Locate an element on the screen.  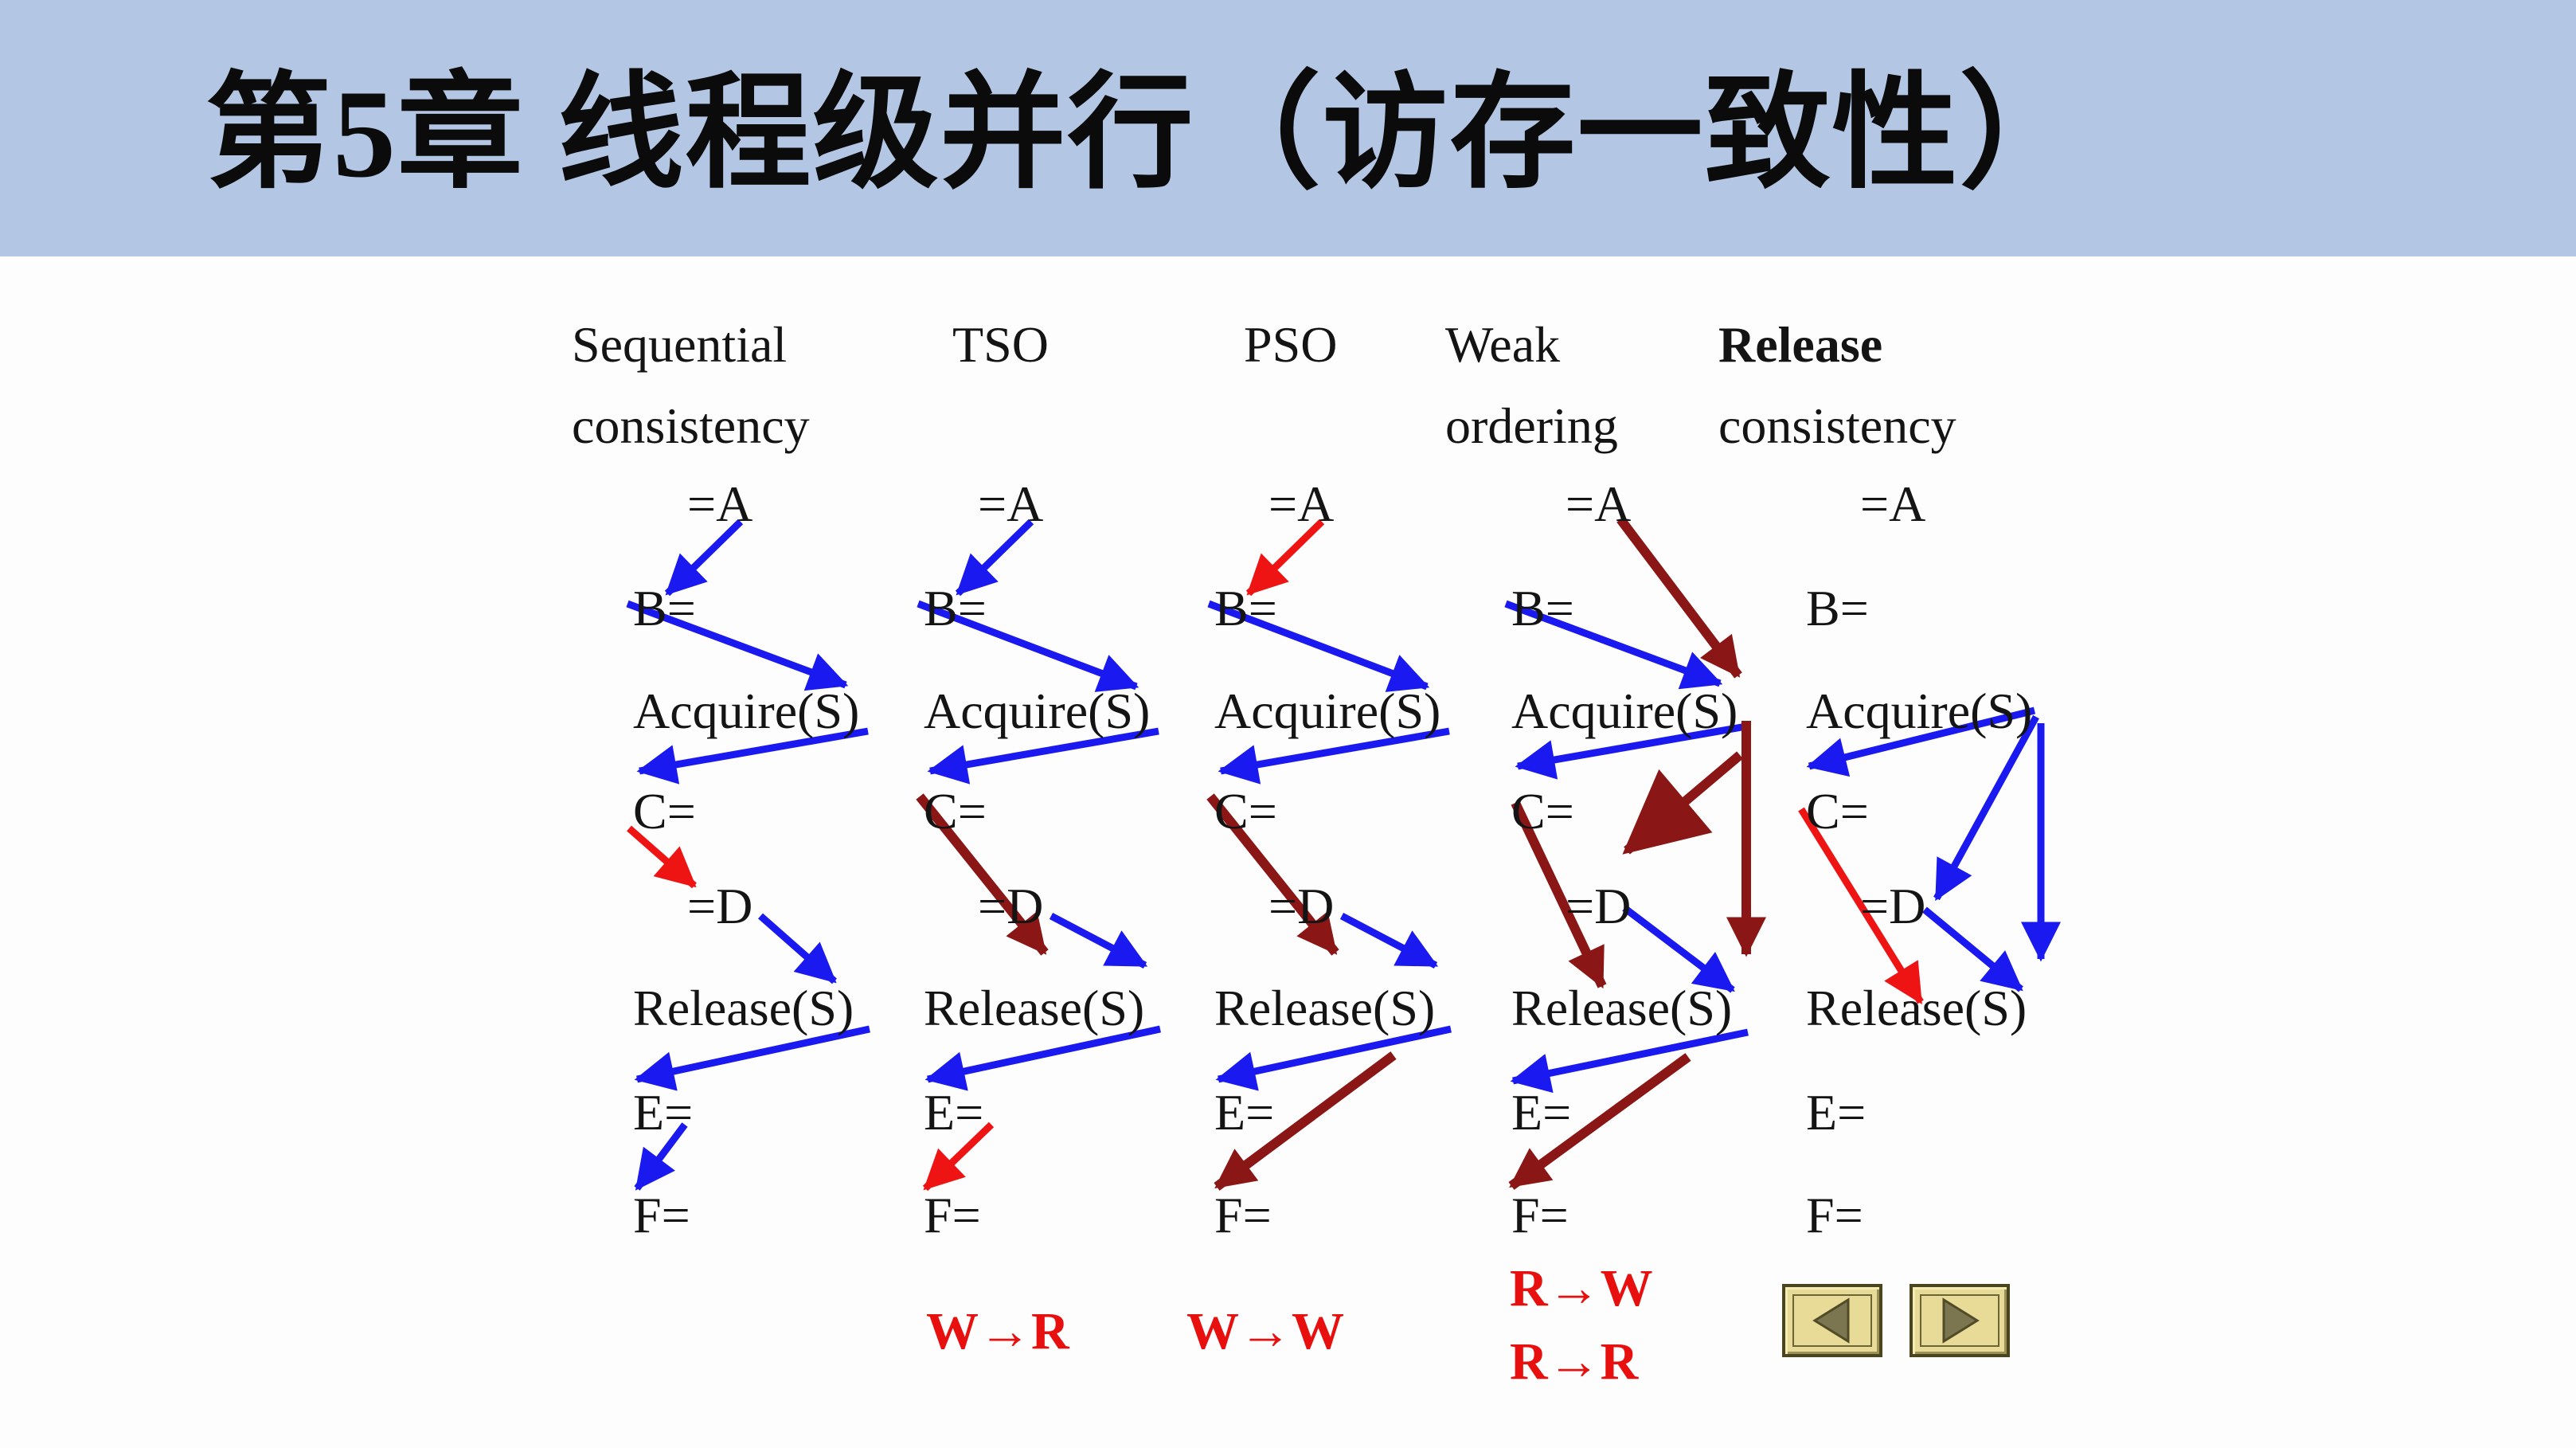
column-header-tso: TSO is located at coordinates (1001, 345).